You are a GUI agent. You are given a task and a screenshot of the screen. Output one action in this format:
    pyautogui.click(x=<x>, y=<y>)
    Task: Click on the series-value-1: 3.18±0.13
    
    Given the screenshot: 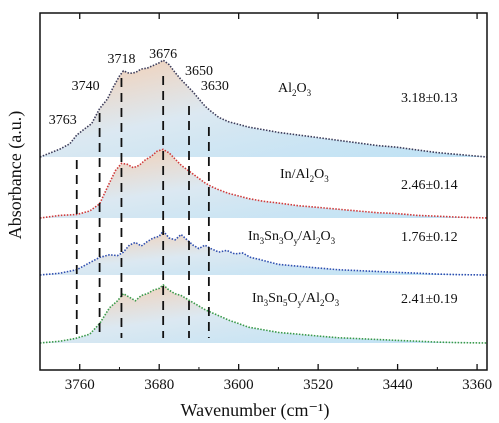 What is the action you would take?
    pyautogui.click(x=429, y=98)
    